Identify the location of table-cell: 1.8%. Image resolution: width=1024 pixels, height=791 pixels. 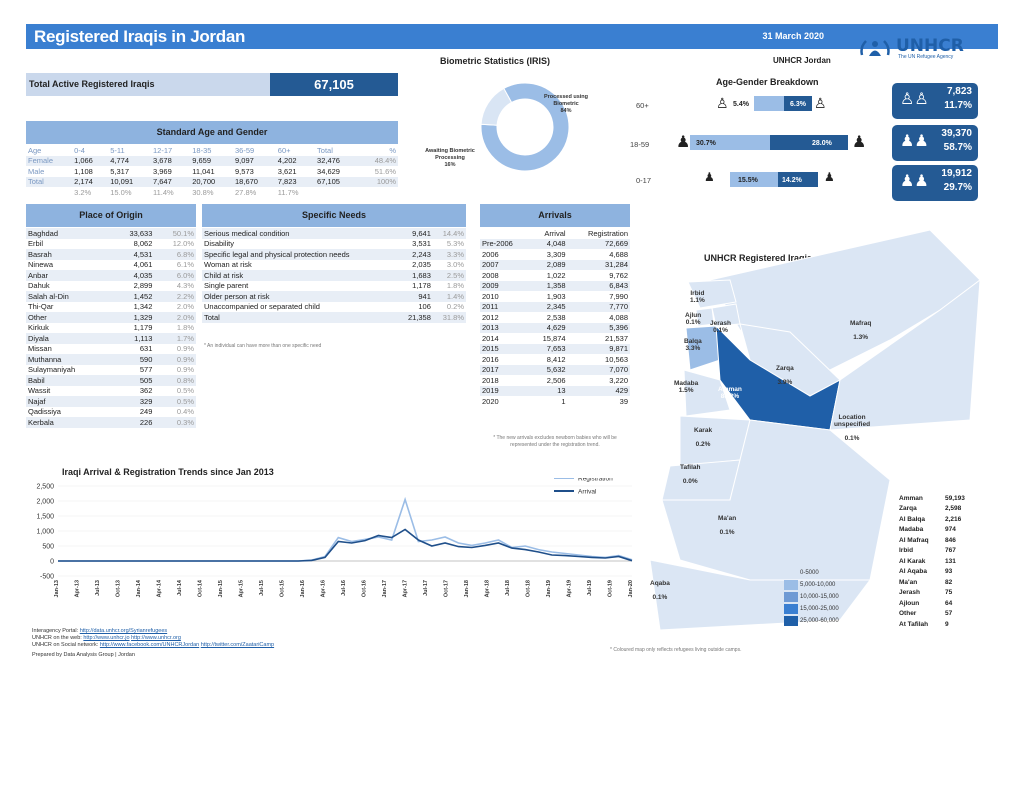
(185, 328).